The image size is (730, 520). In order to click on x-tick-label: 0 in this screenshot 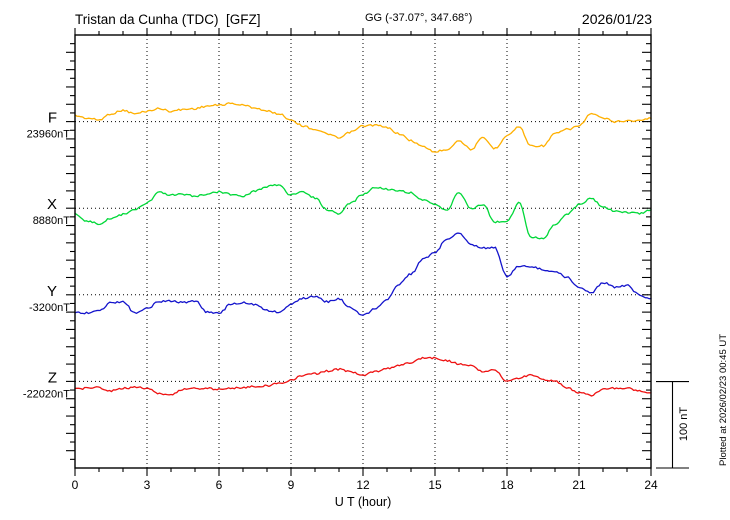, I will do `click(75, 485)`.